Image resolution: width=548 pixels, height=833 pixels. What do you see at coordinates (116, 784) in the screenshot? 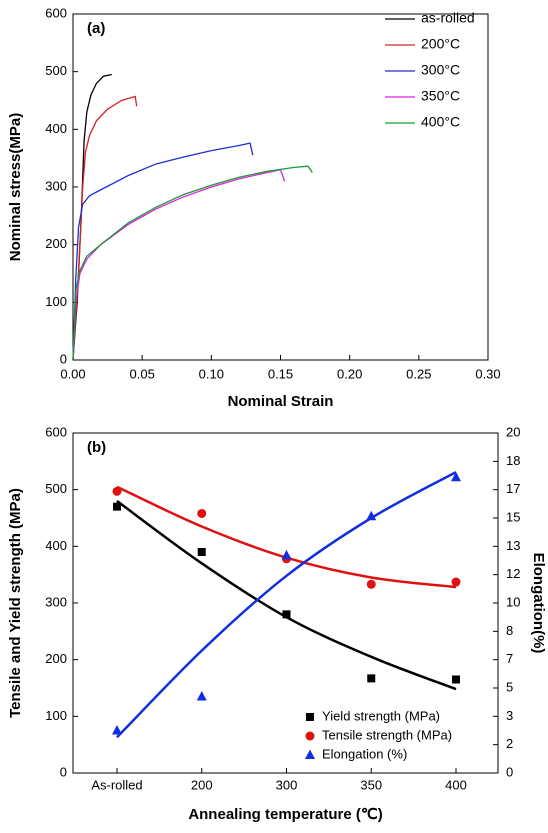
I see `x-tick-label: As-rolled` at bounding box center [116, 784].